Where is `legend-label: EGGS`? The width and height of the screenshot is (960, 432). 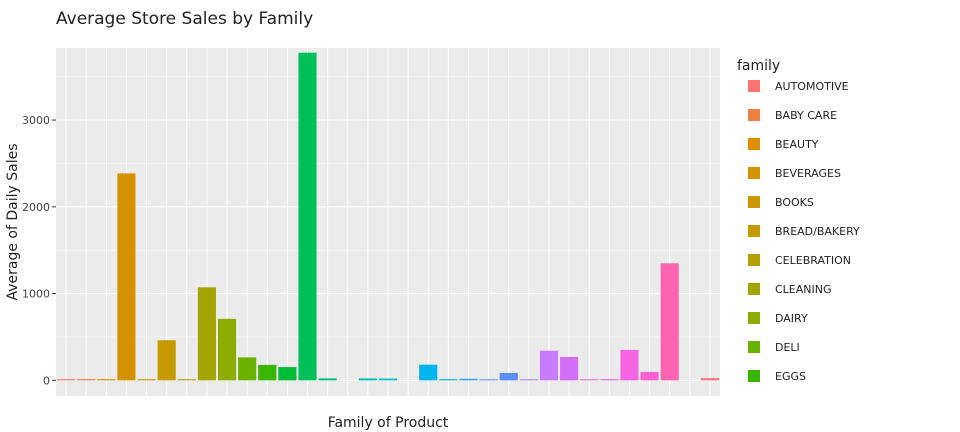 legend-label: EGGS is located at coordinates (790, 376).